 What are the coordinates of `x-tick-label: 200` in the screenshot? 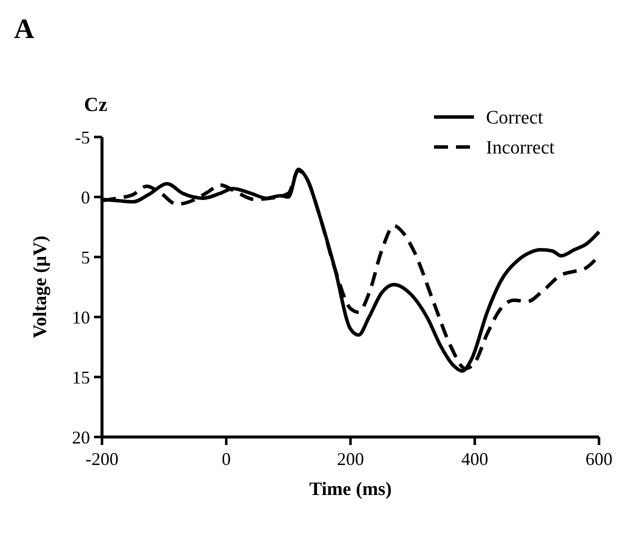 It's located at (350, 459).